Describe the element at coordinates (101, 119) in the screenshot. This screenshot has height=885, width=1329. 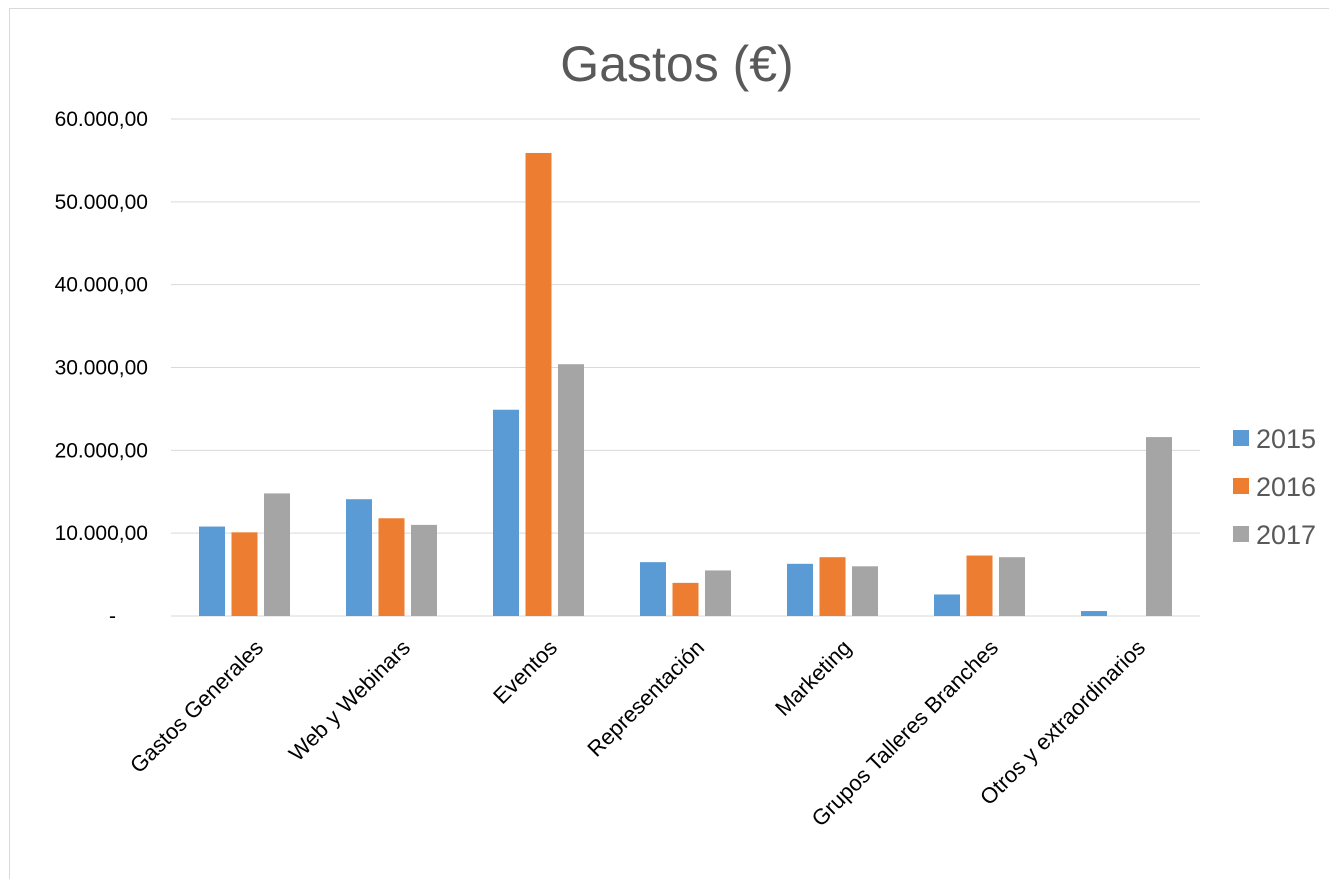
I see `y-tick-label: 60.000,00` at that location.